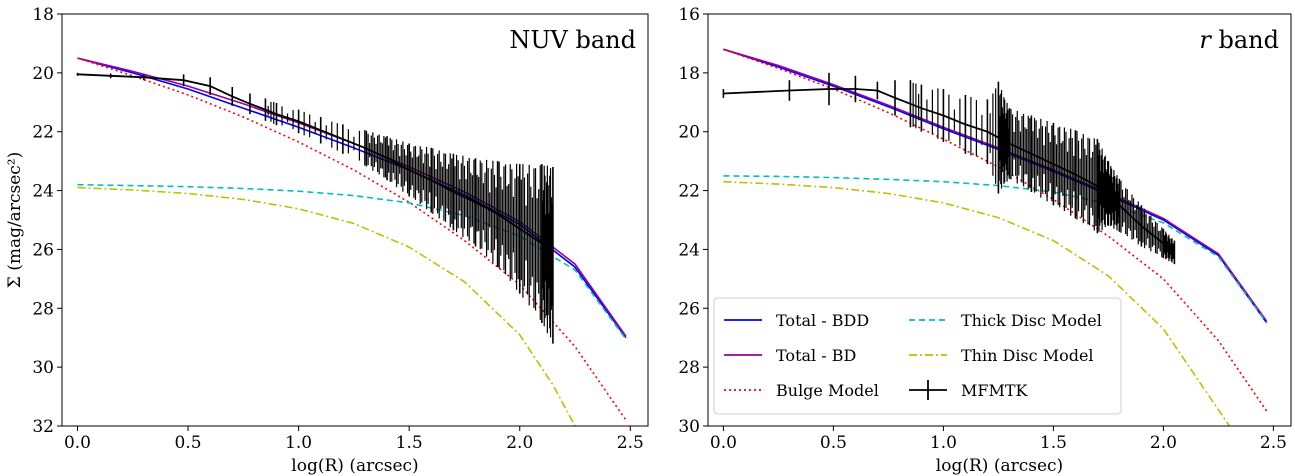  What do you see at coordinates (816, 355) in the screenshot?
I see `legend-label: Total - BD` at bounding box center [816, 355].